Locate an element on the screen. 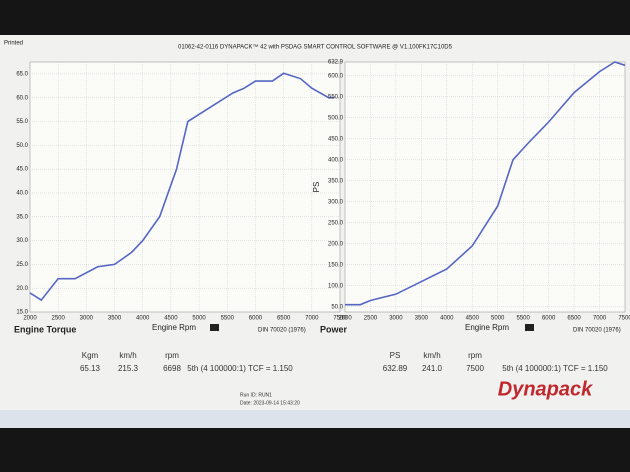 Image resolution: width=630 pixels, height=472 pixels. run-date: Date: 2023-09-14 15:43:20 is located at coordinates (270, 403).